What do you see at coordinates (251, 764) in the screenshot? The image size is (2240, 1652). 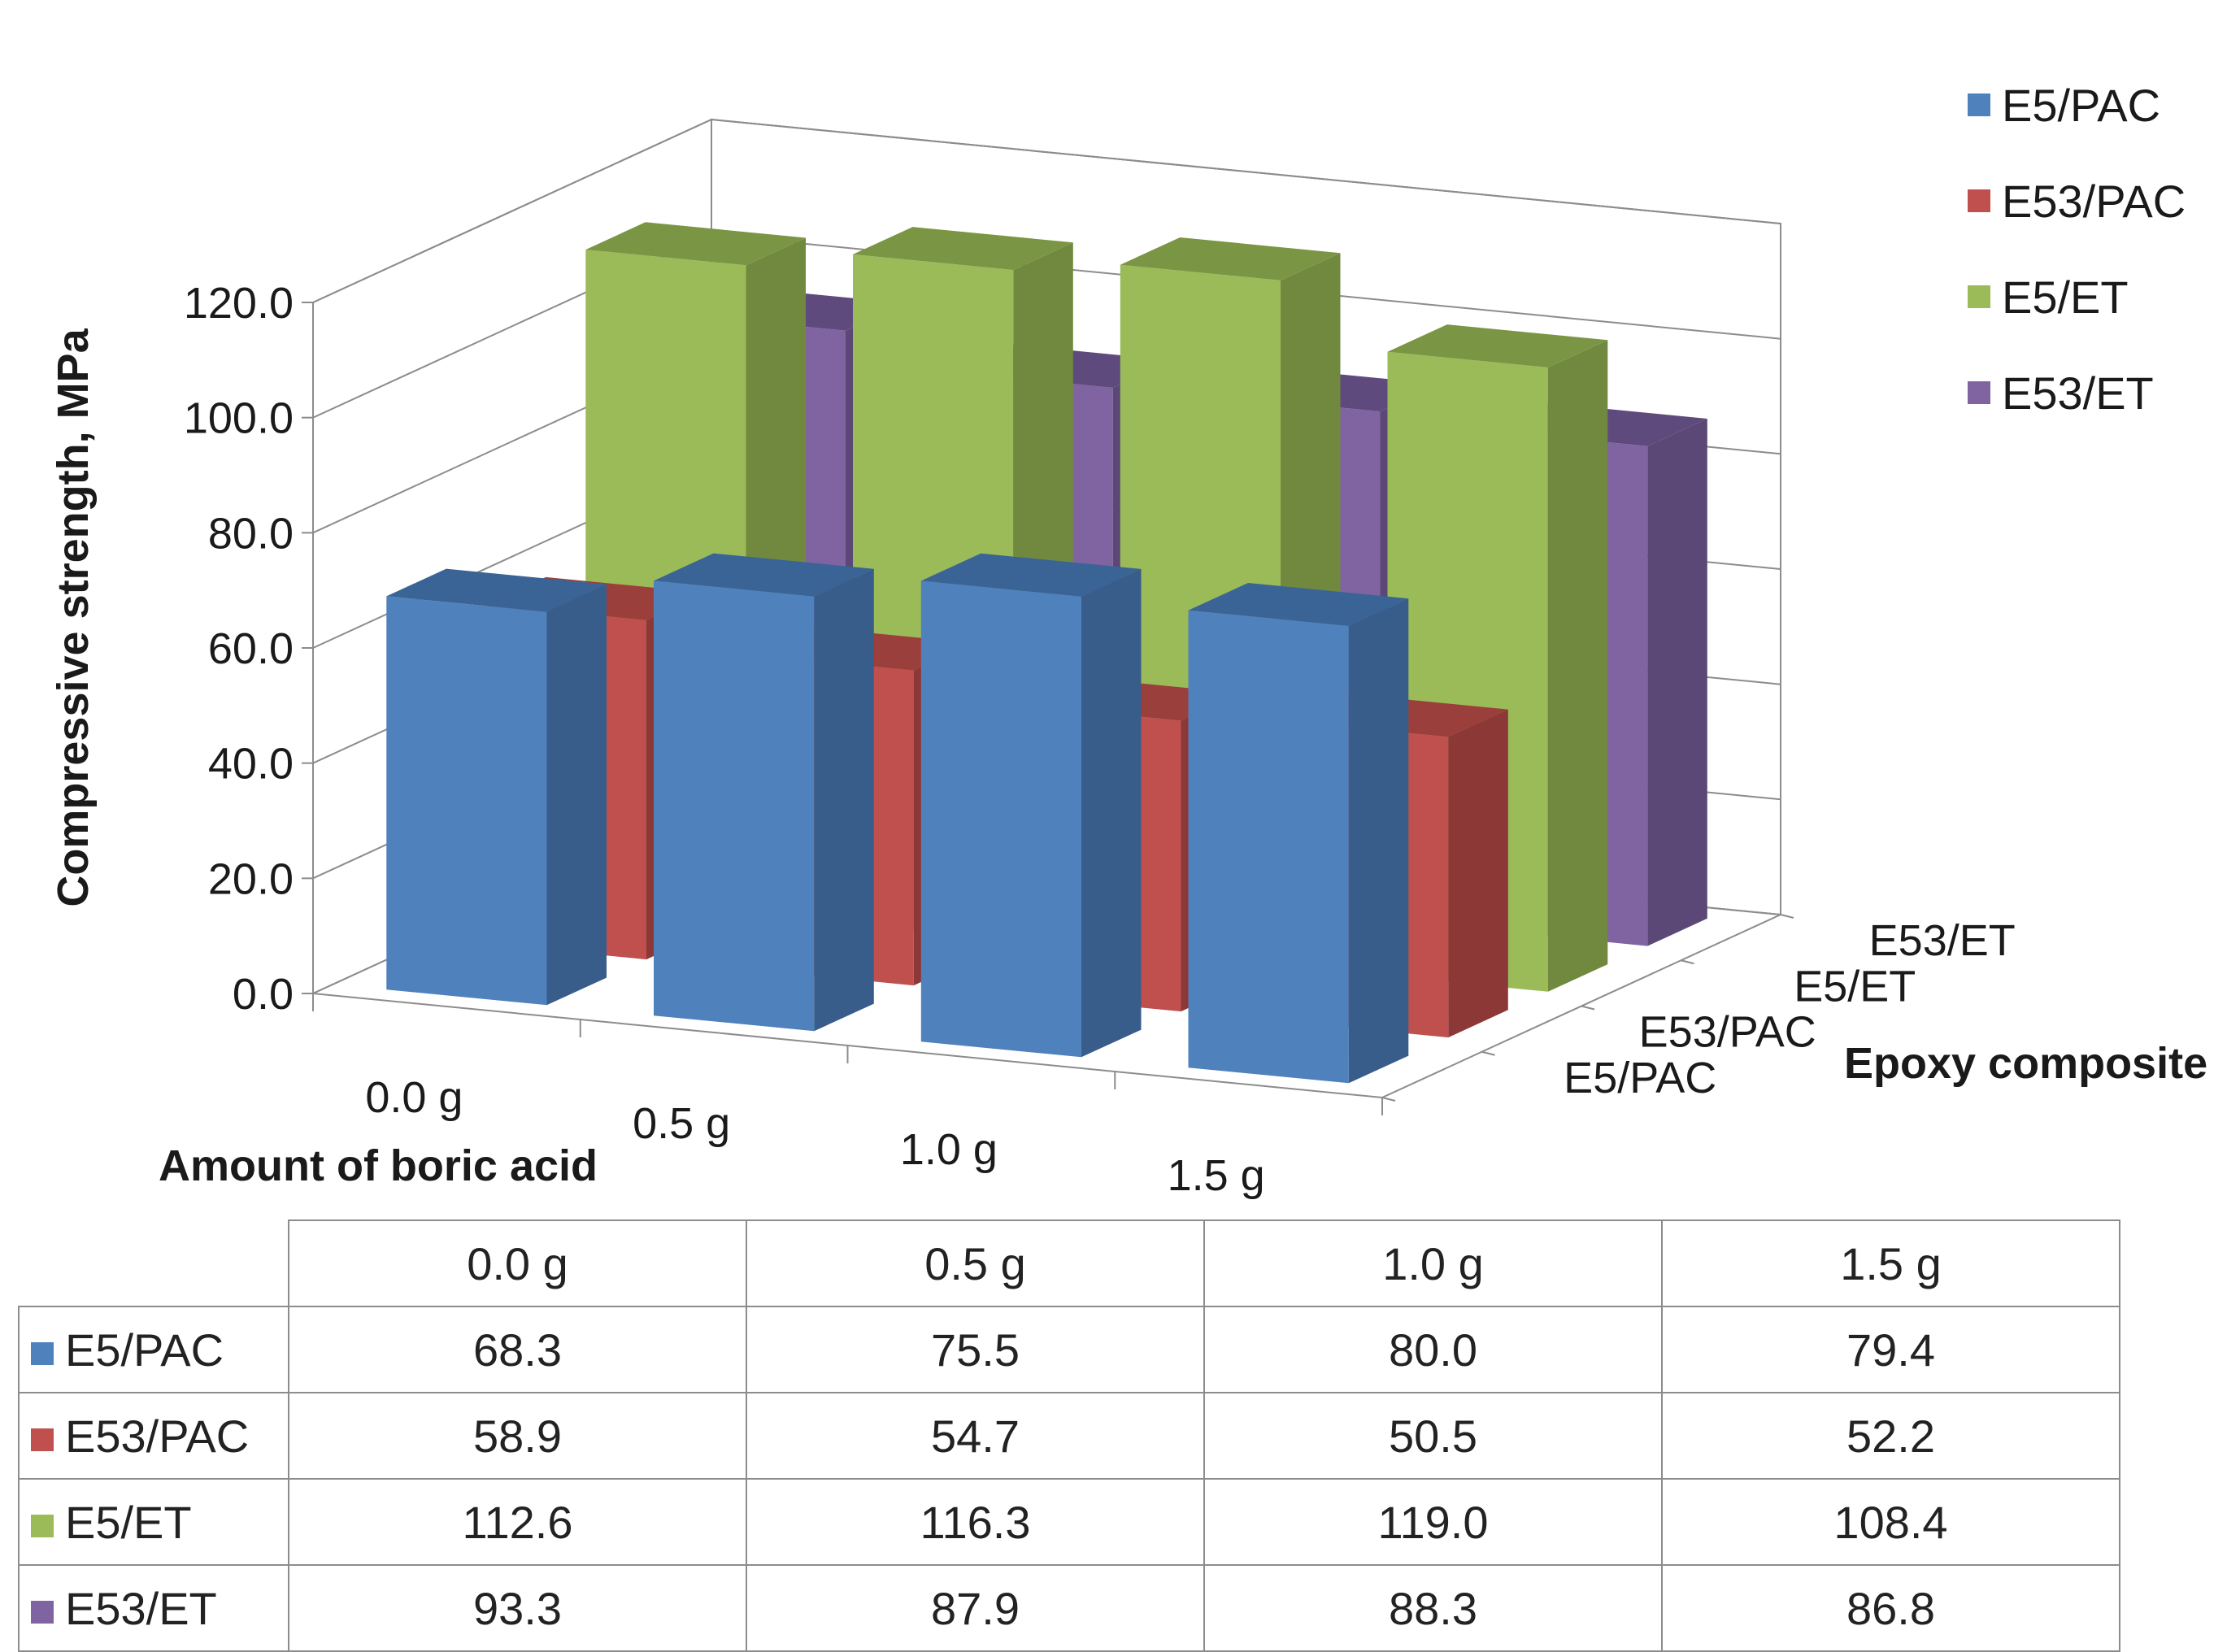 I see `y-tick-label: 40.0` at bounding box center [251, 764].